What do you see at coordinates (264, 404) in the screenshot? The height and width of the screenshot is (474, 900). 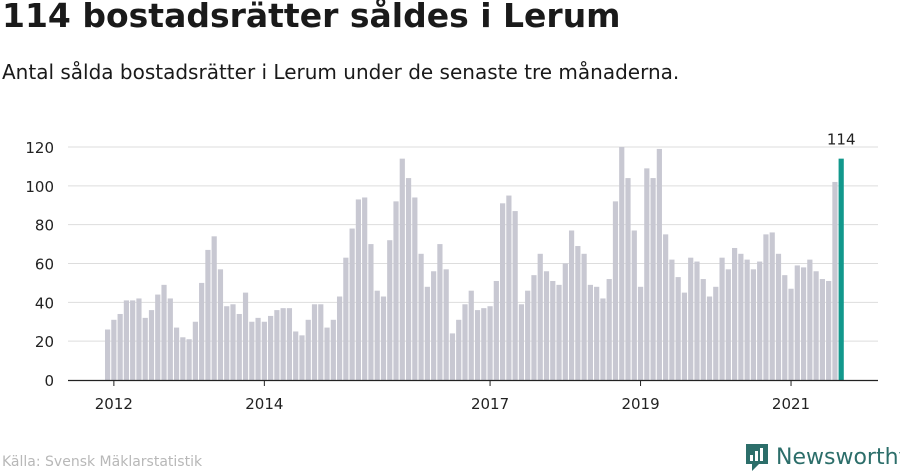 I see `x-tick-label: 2014` at bounding box center [264, 404].